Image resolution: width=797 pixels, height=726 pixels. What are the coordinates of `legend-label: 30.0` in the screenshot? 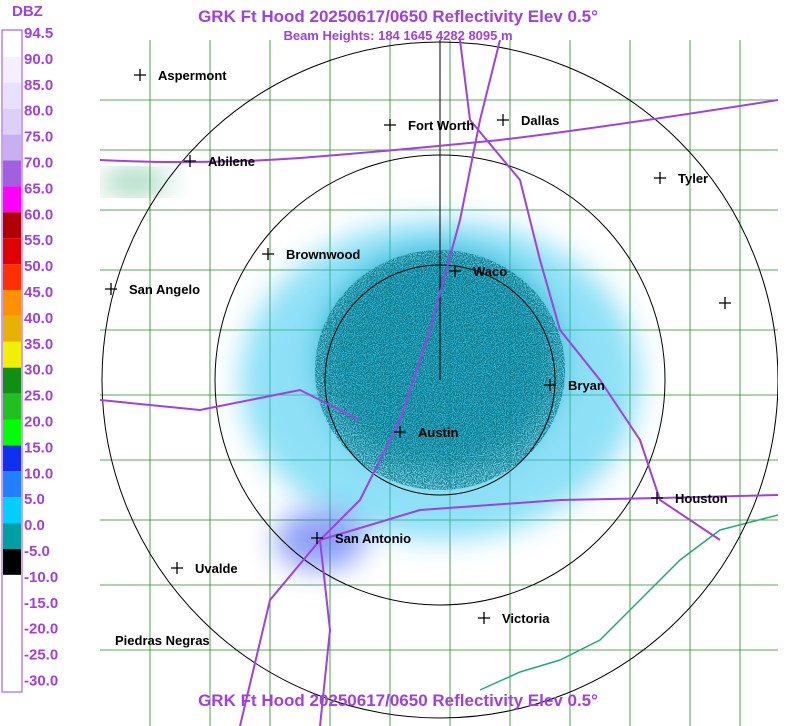 It's located at (38, 370).